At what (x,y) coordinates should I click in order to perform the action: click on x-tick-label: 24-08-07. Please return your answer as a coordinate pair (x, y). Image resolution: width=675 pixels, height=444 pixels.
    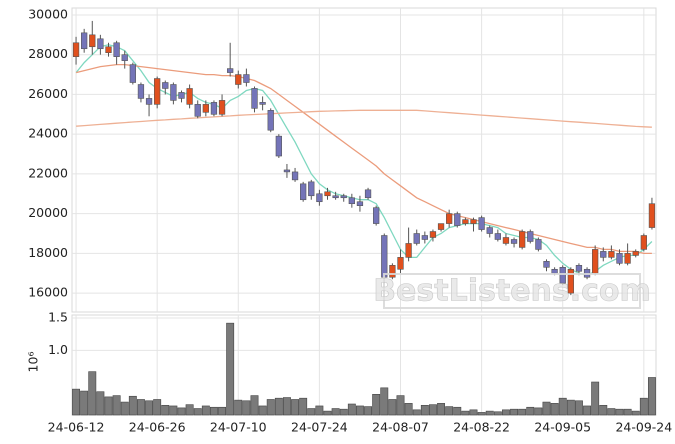
    Looking at the image, I should click on (400, 427).